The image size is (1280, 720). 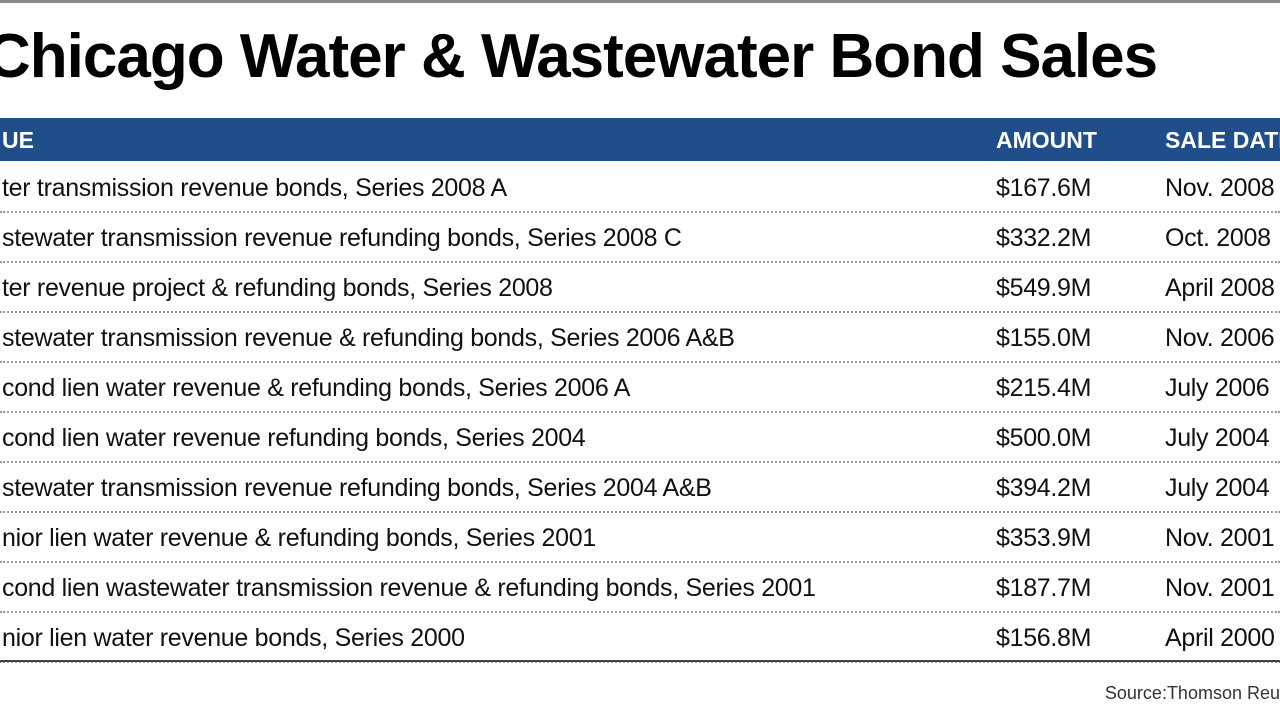 What do you see at coordinates (18, 140) in the screenshot?
I see `column-header: UE` at bounding box center [18, 140].